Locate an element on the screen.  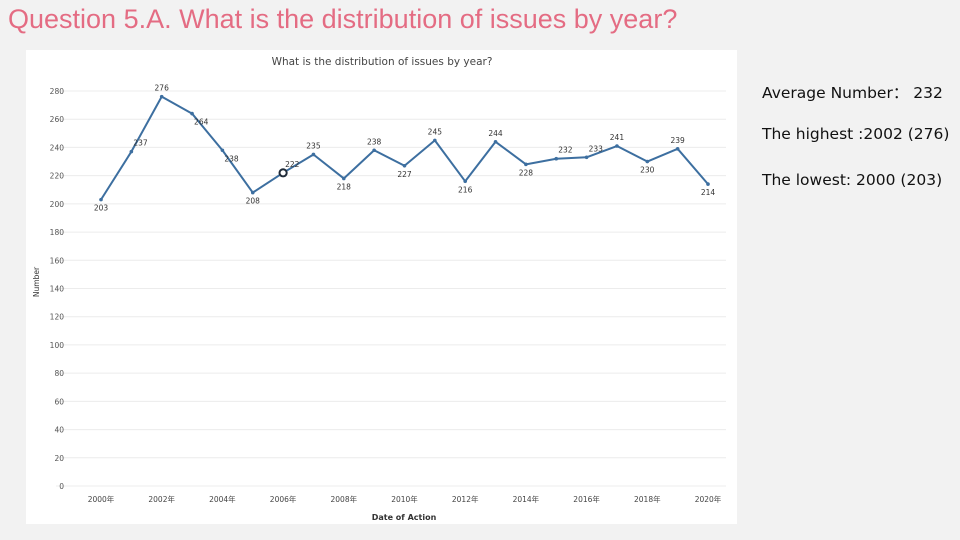
y-tick-label: 220 is located at coordinates (57, 176).